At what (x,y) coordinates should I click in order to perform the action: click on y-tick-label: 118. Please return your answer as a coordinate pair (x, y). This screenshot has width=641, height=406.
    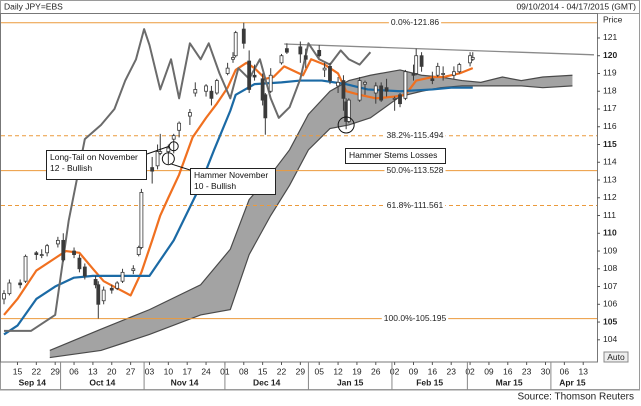
    Looking at the image, I should click on (610, 90).